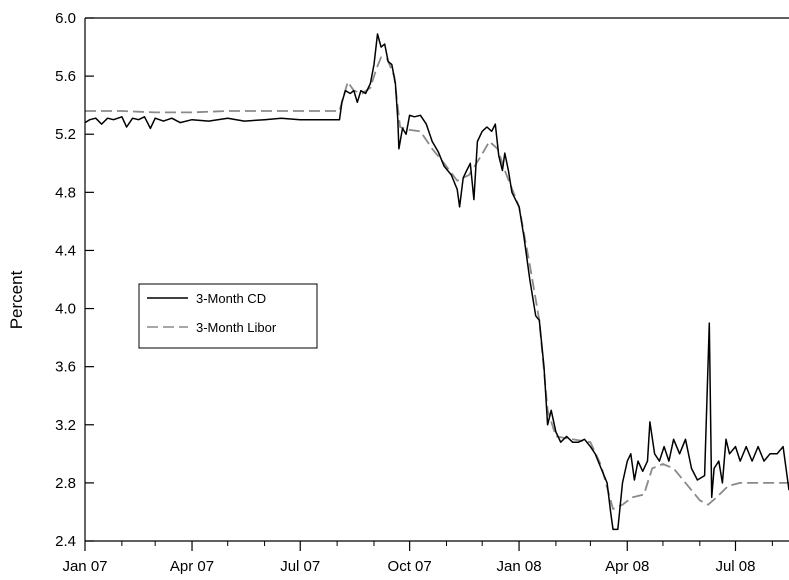 This screenshot has height=580, width=789. I want to click on x-tick-label: Apr 08, so click(627, 566).